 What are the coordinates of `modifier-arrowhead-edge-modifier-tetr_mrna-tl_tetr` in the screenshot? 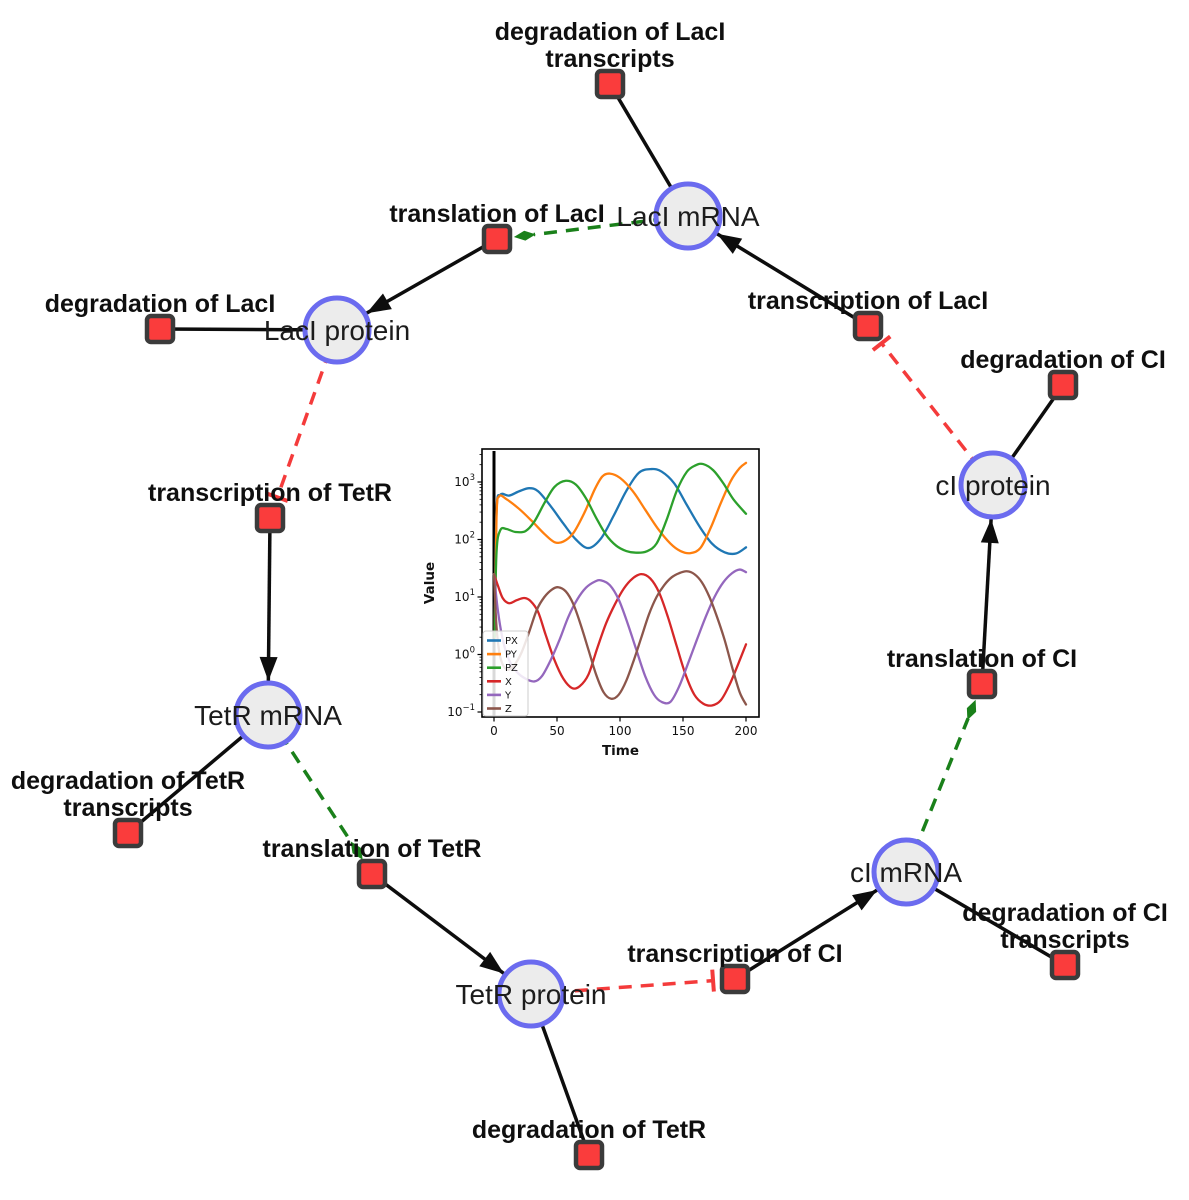 It's located at (356, 850).